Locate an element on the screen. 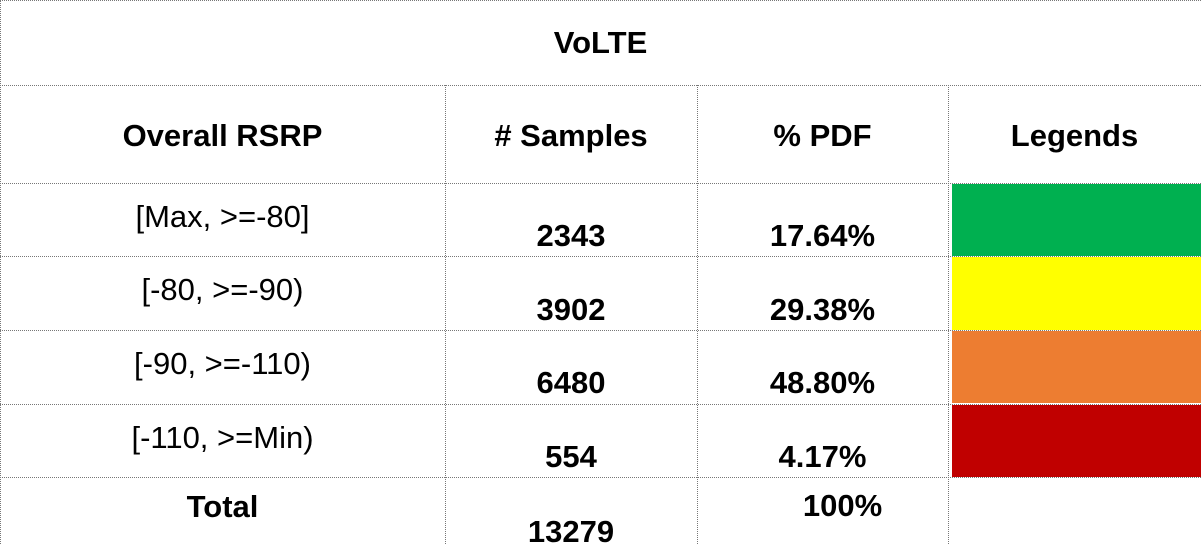 This screenshot has height=550, width=1201. samples-cell: 2343 is located at coordinates (571, 235).